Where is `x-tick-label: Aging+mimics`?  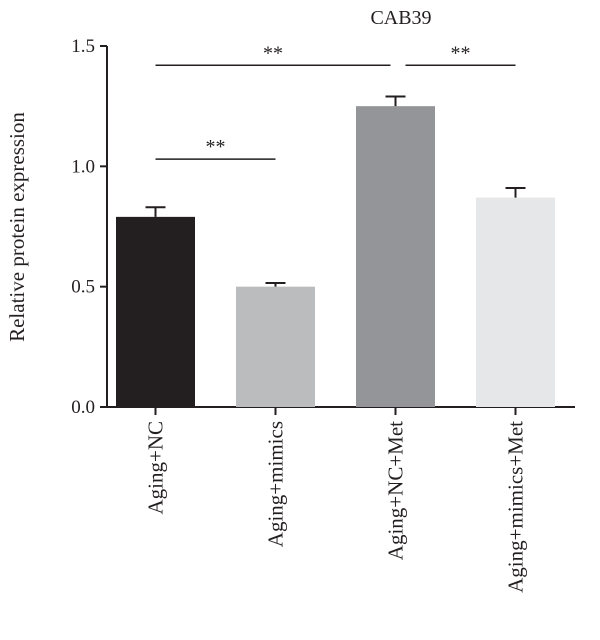
x-tick-label: Aging+mimics is located at coordinates (276, 484).